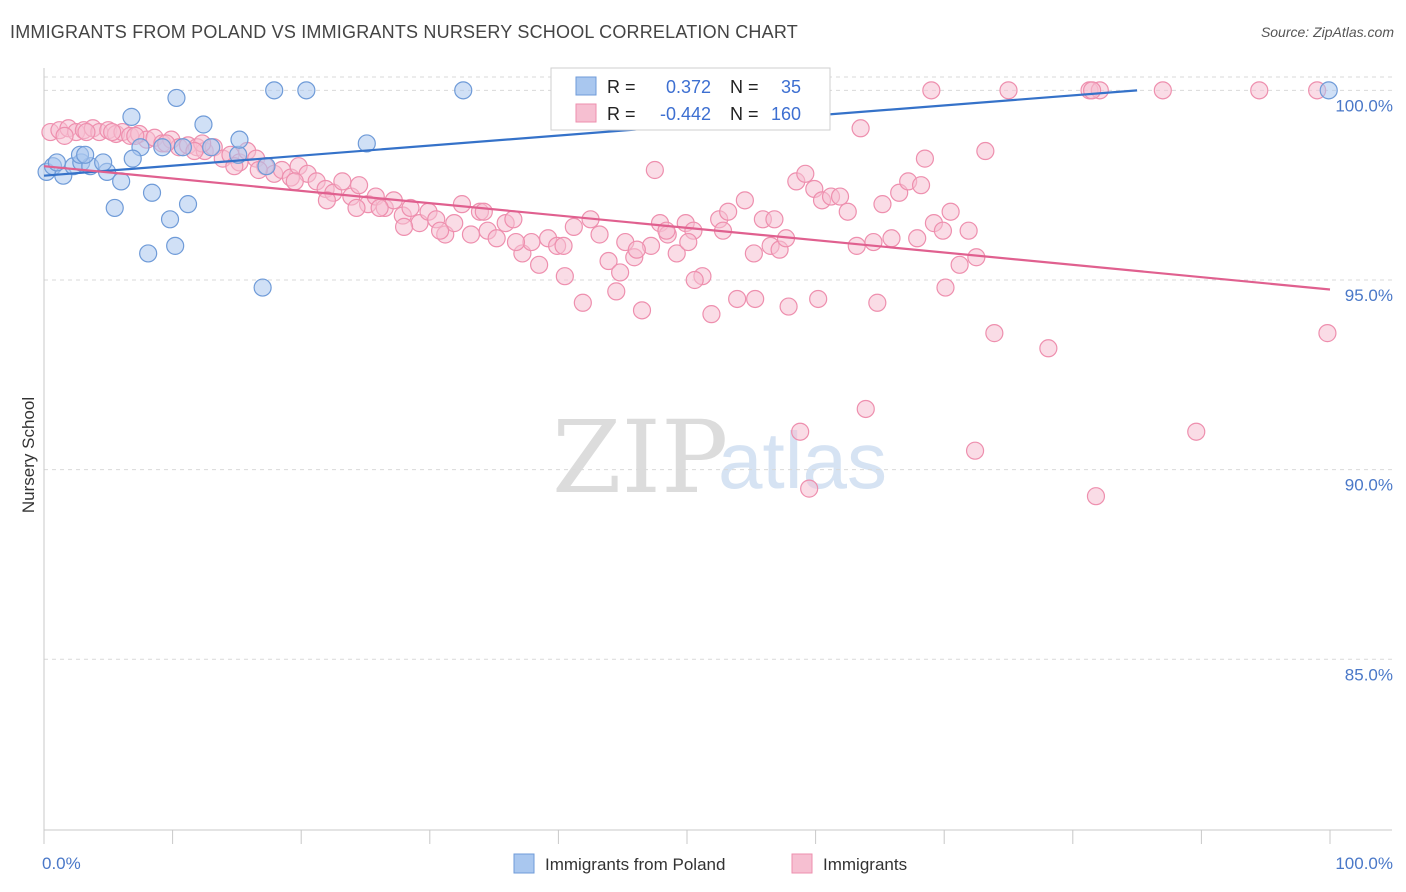  Describe the element at coordinates (1327, 32) in the screenshot. I see `source-label: Source: ZipAtlas.com` at that location.